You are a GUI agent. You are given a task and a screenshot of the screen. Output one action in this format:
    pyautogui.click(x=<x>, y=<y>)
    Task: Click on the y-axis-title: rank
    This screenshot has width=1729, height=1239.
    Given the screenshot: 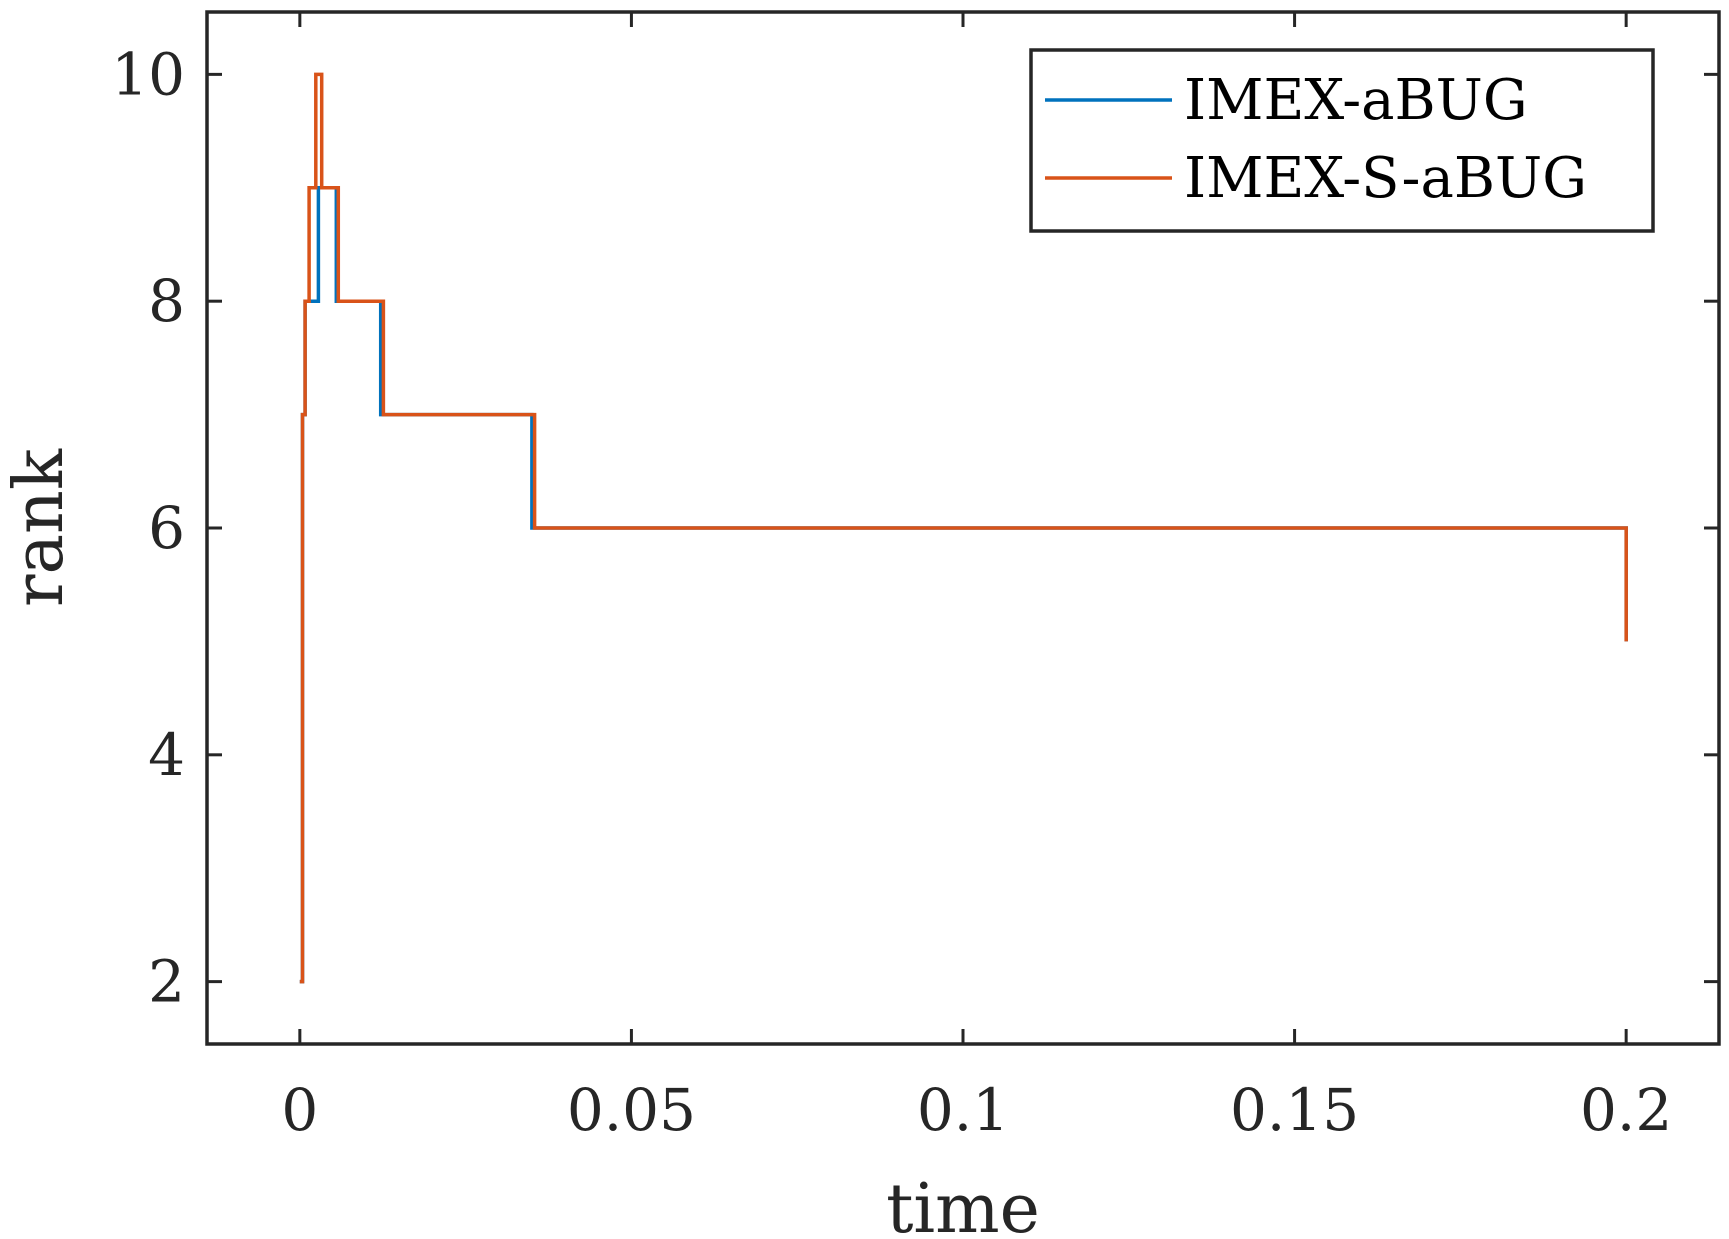 What is the action you would take?
    pyautogui.click(x=39, y=527)
    